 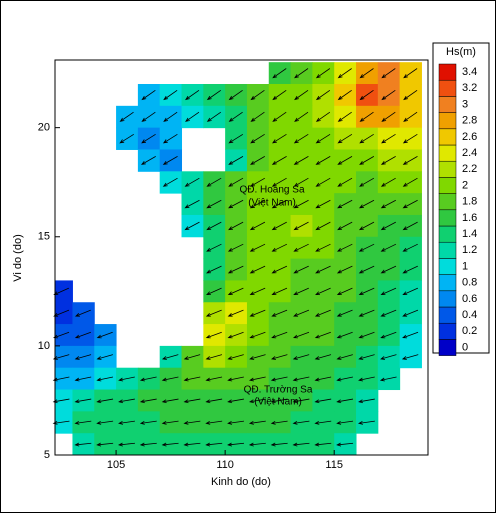 What do you see at coordinates (465, 104) in the screenshot?
I see `colorbar-label: 3` at bounding box center [465, 104].